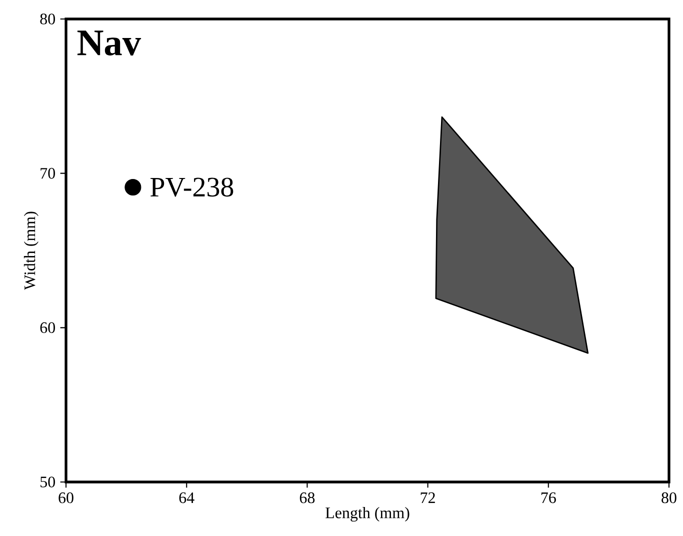 This screenshot has width=683, height=536. I want to click on x-tick-label: 72, so click(427, 497).